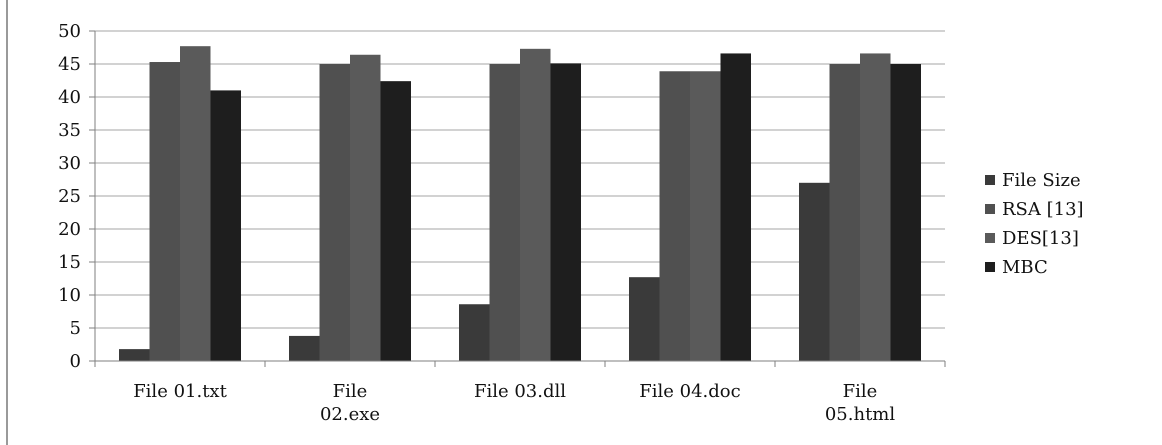  I want to click on y-tick-label: 20, so click(69, 229).